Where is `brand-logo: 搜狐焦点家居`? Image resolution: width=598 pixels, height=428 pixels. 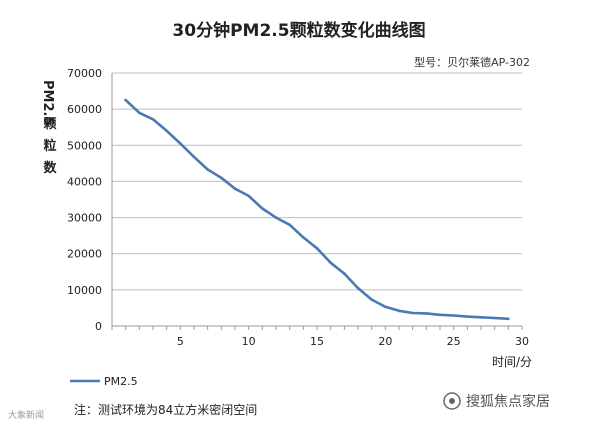
brand-logo: 搜狐焦点家居 is located at coordinates (496, 401).